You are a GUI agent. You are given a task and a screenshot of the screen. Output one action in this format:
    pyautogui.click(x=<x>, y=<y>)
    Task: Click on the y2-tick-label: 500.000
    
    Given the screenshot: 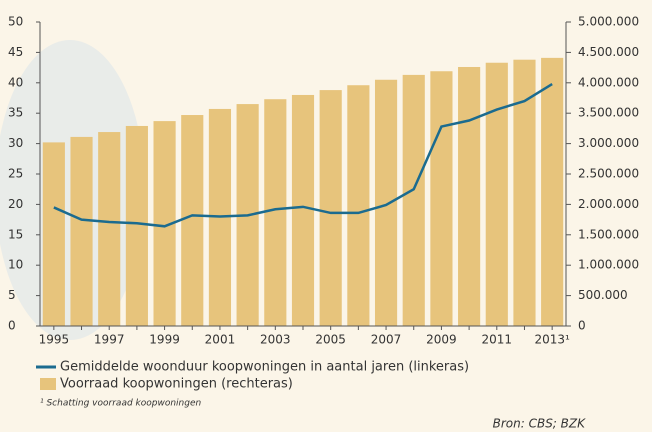 What is the action you would take?
    pyautogui.click(x=603, y=295)
    